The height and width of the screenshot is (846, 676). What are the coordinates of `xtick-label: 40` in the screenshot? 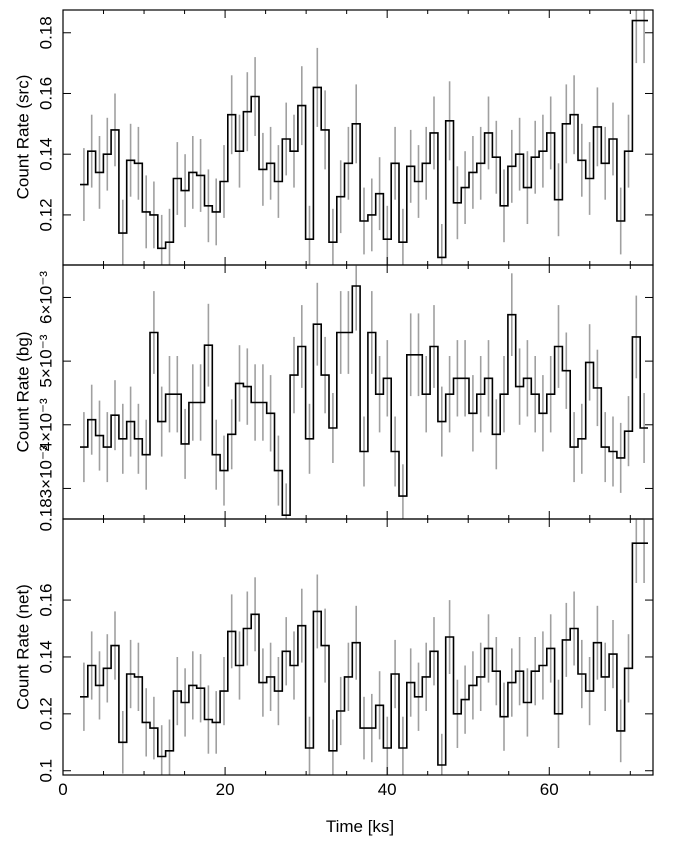 It's located at (387, 789).